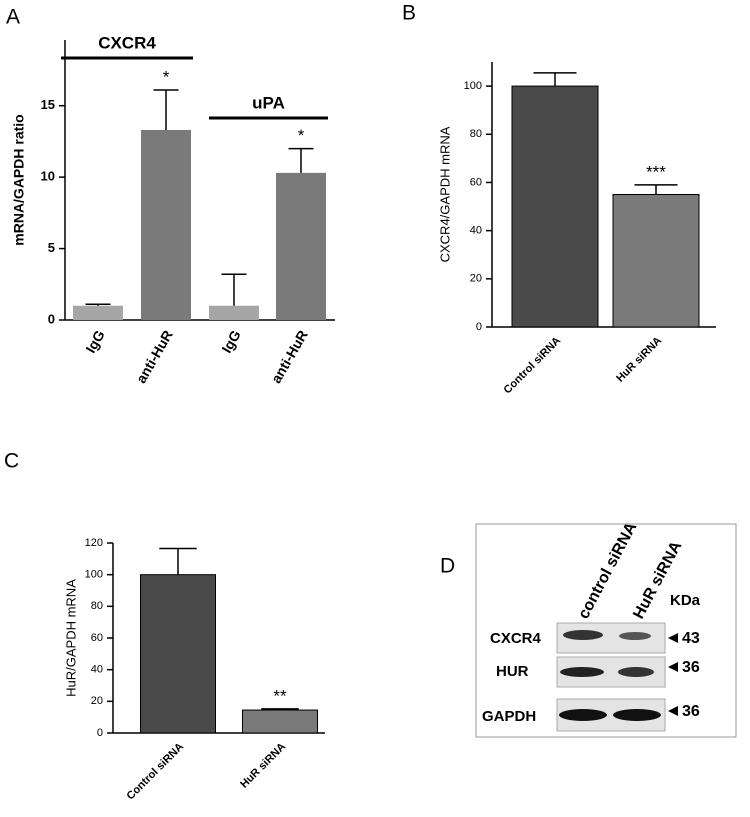 Image resolution: width=750 pixels, height=817 pixels. What do you see at coordinates (685, 600) in the screenshot?
I see `unit-label: KDa` at bounding box center [685, 600].